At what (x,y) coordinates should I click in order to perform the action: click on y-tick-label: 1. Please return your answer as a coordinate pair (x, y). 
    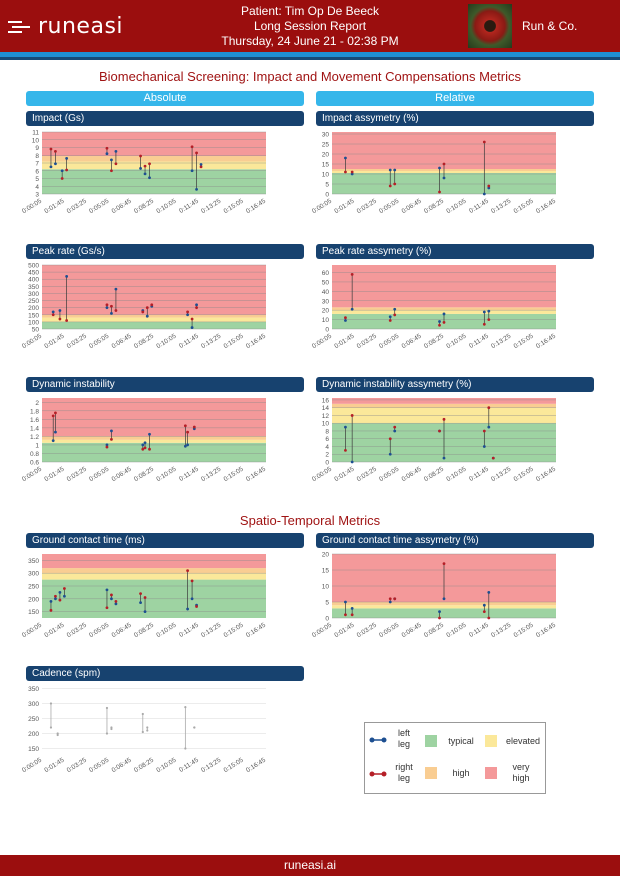
    Looking at the image, I should click on (37, 445).